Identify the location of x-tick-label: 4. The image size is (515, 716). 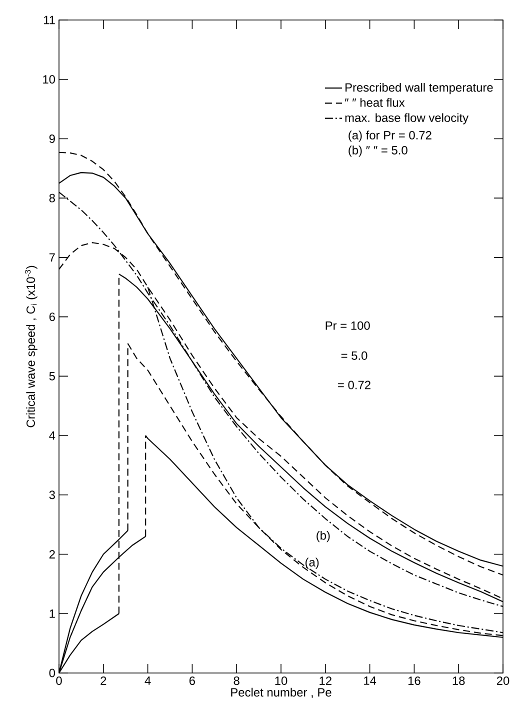
(147, 680).